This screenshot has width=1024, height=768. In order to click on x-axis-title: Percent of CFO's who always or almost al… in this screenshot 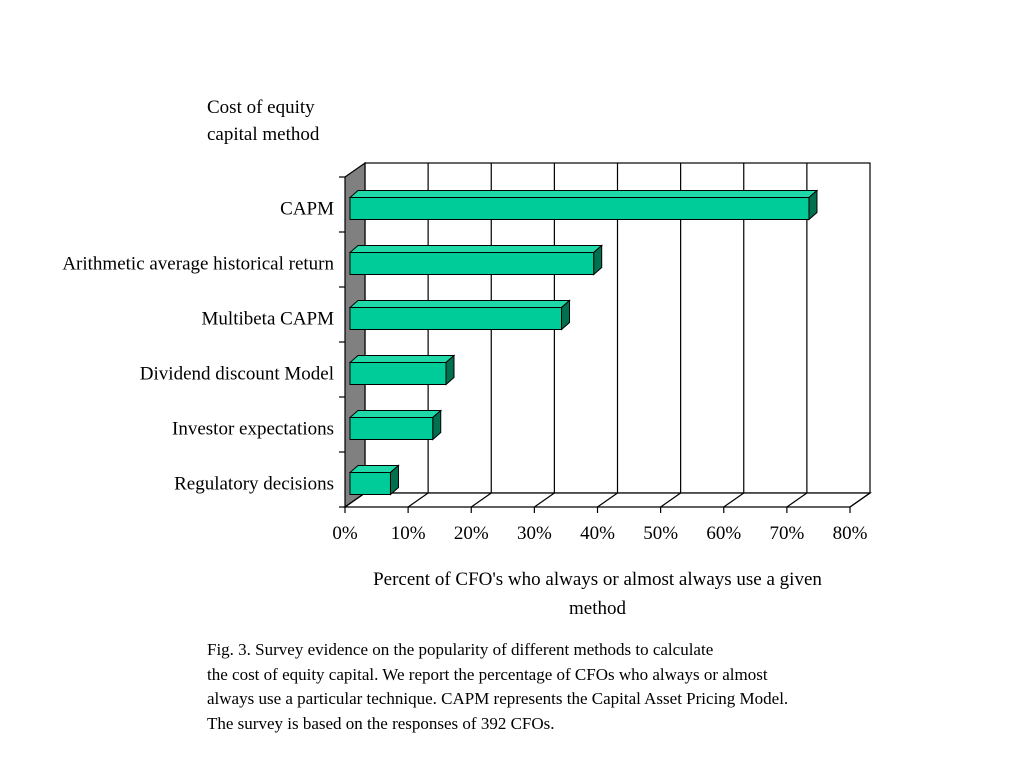, I will do `click(597, 594)`.